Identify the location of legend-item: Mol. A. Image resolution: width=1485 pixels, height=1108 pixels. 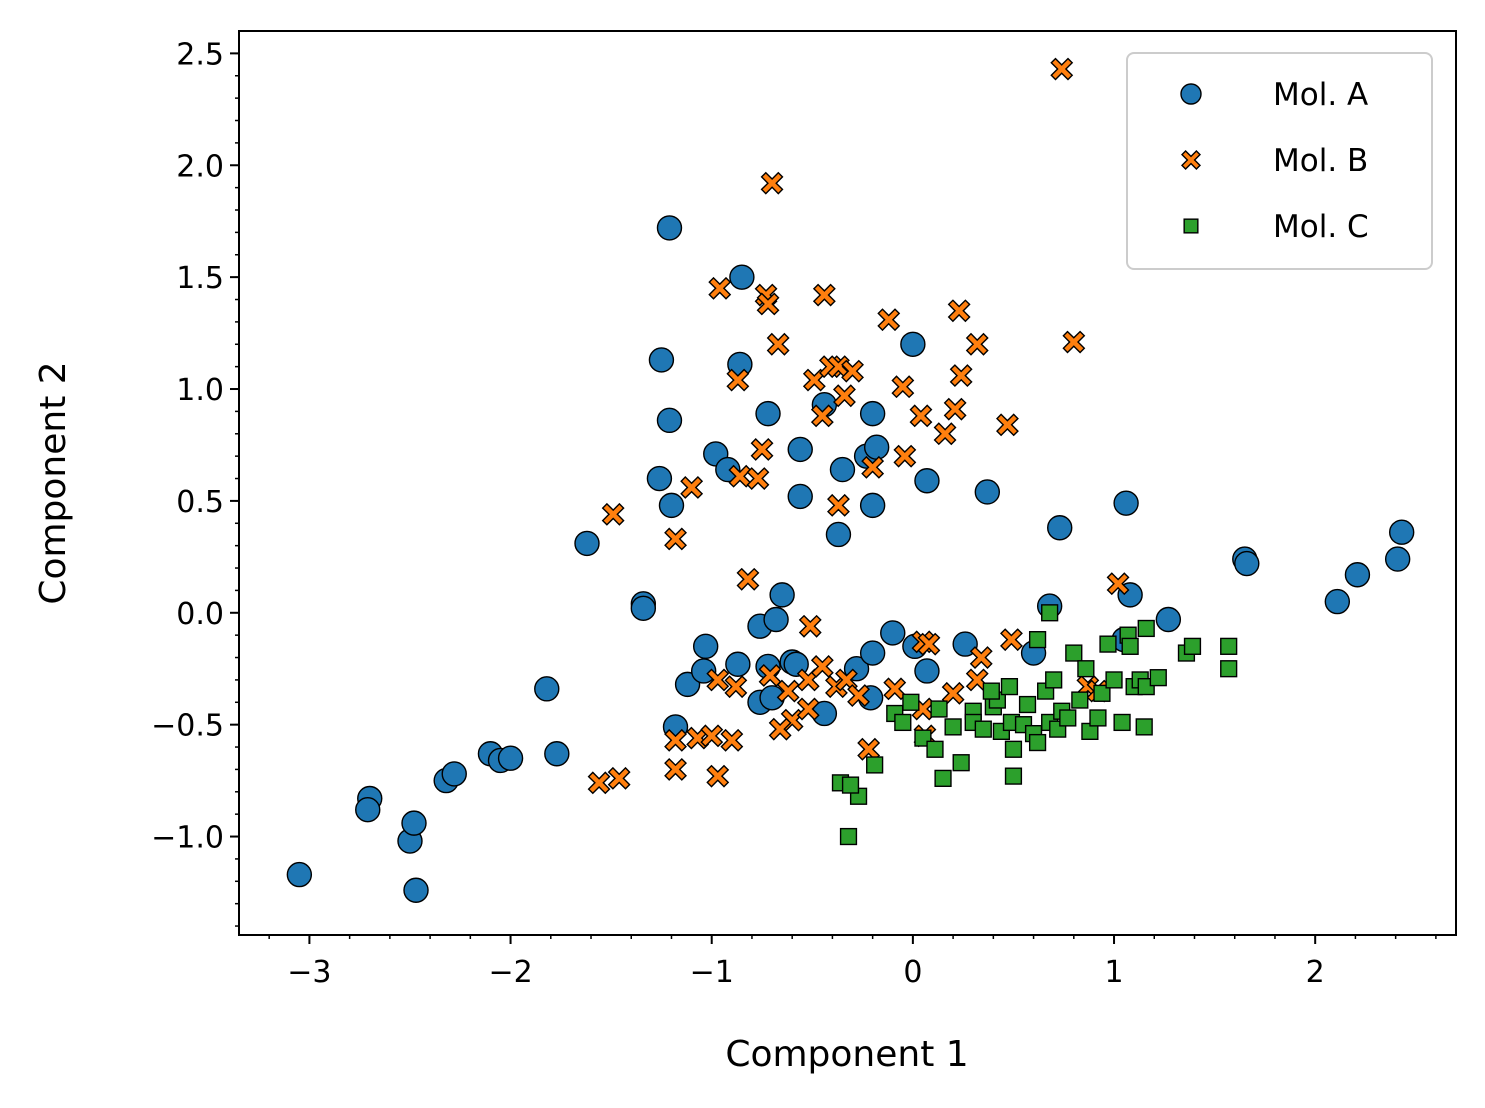
(1274, 95).